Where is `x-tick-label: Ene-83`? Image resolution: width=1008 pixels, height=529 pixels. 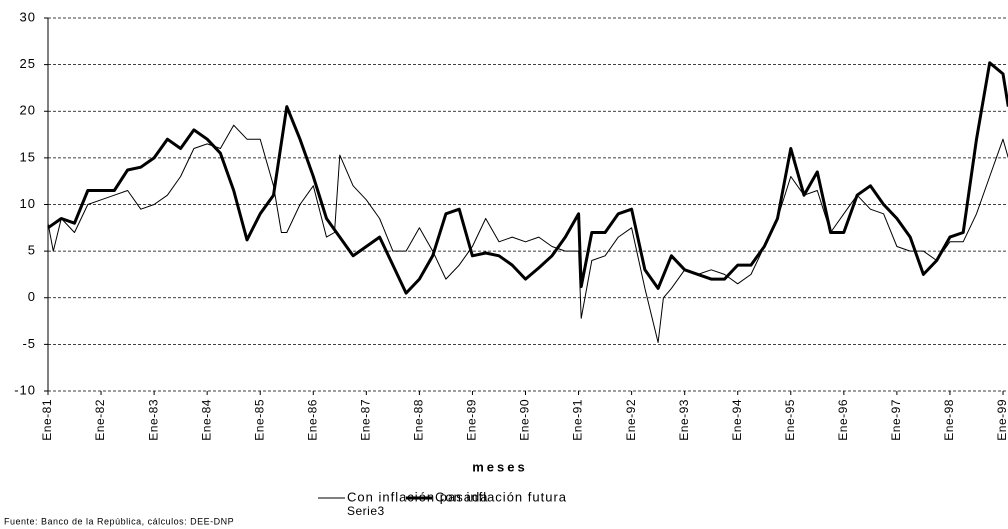 x-tick-label: Ene-83 is located at coordinates (153, 420).